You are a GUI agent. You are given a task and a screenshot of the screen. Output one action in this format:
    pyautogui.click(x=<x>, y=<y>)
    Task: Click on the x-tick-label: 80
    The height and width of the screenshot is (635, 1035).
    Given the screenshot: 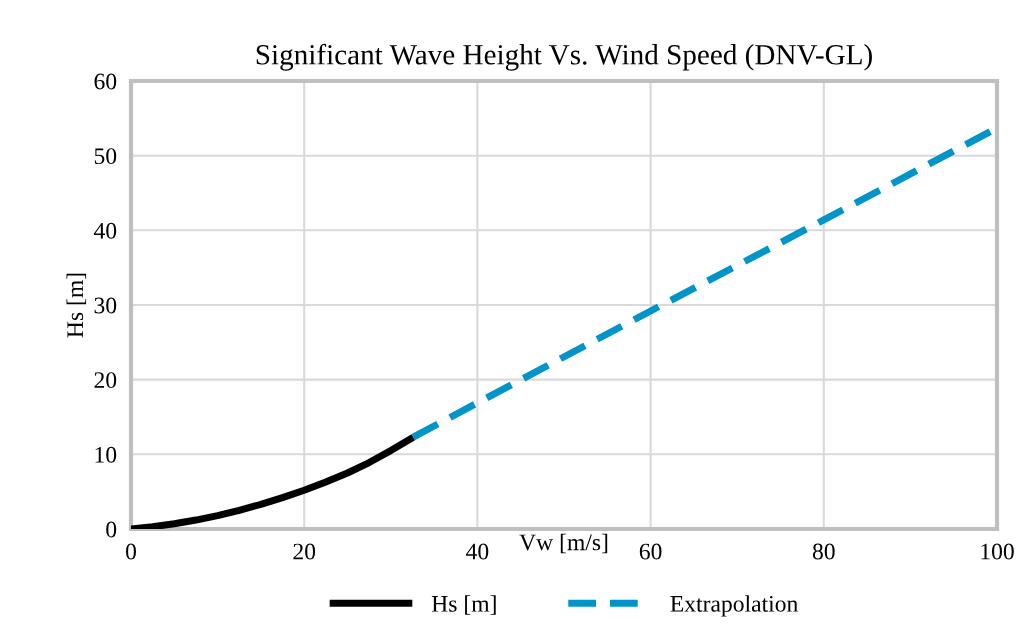 What is the action you would take?
    pyautogui.click(x=823, y=551)
    